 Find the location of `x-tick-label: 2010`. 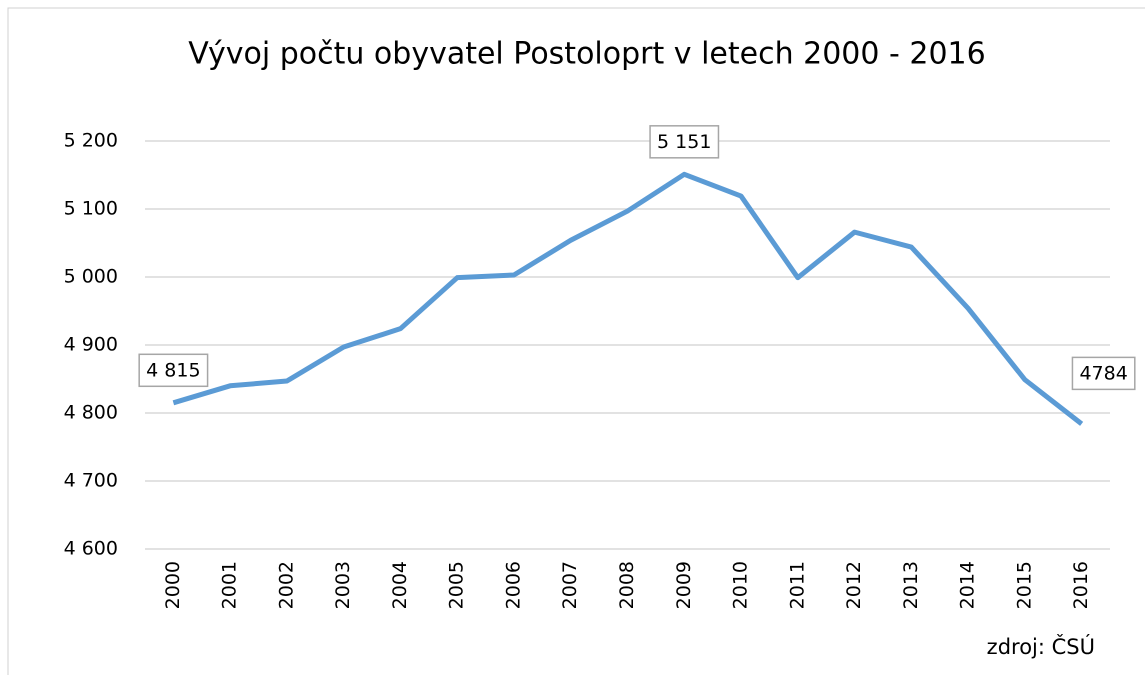

x-tick-label: 2010 is located at coordinates (741, 585).